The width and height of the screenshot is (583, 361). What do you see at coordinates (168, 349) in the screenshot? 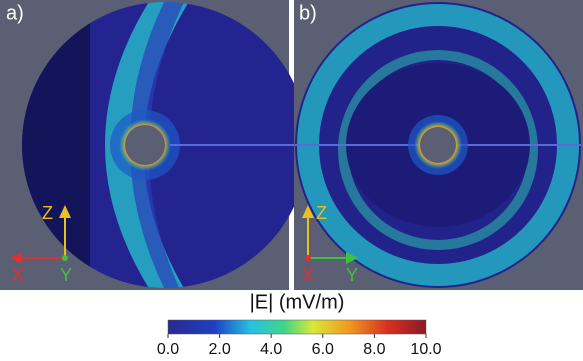
I see `tick-label: 0.0` at bounding box center [168, 349].